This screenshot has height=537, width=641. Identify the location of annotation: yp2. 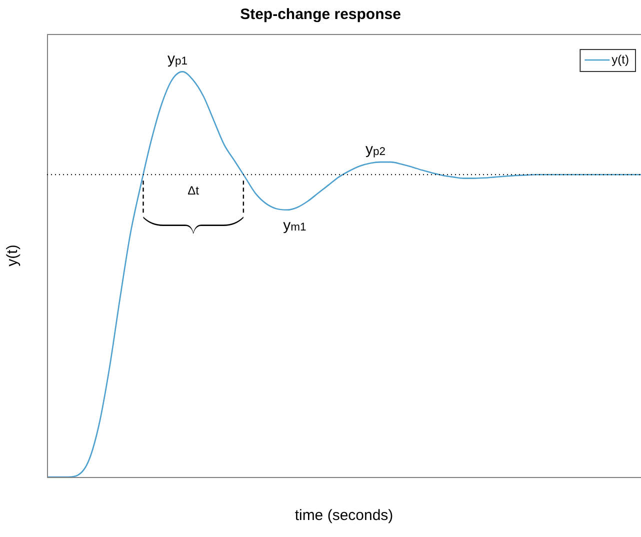
(375, 149).